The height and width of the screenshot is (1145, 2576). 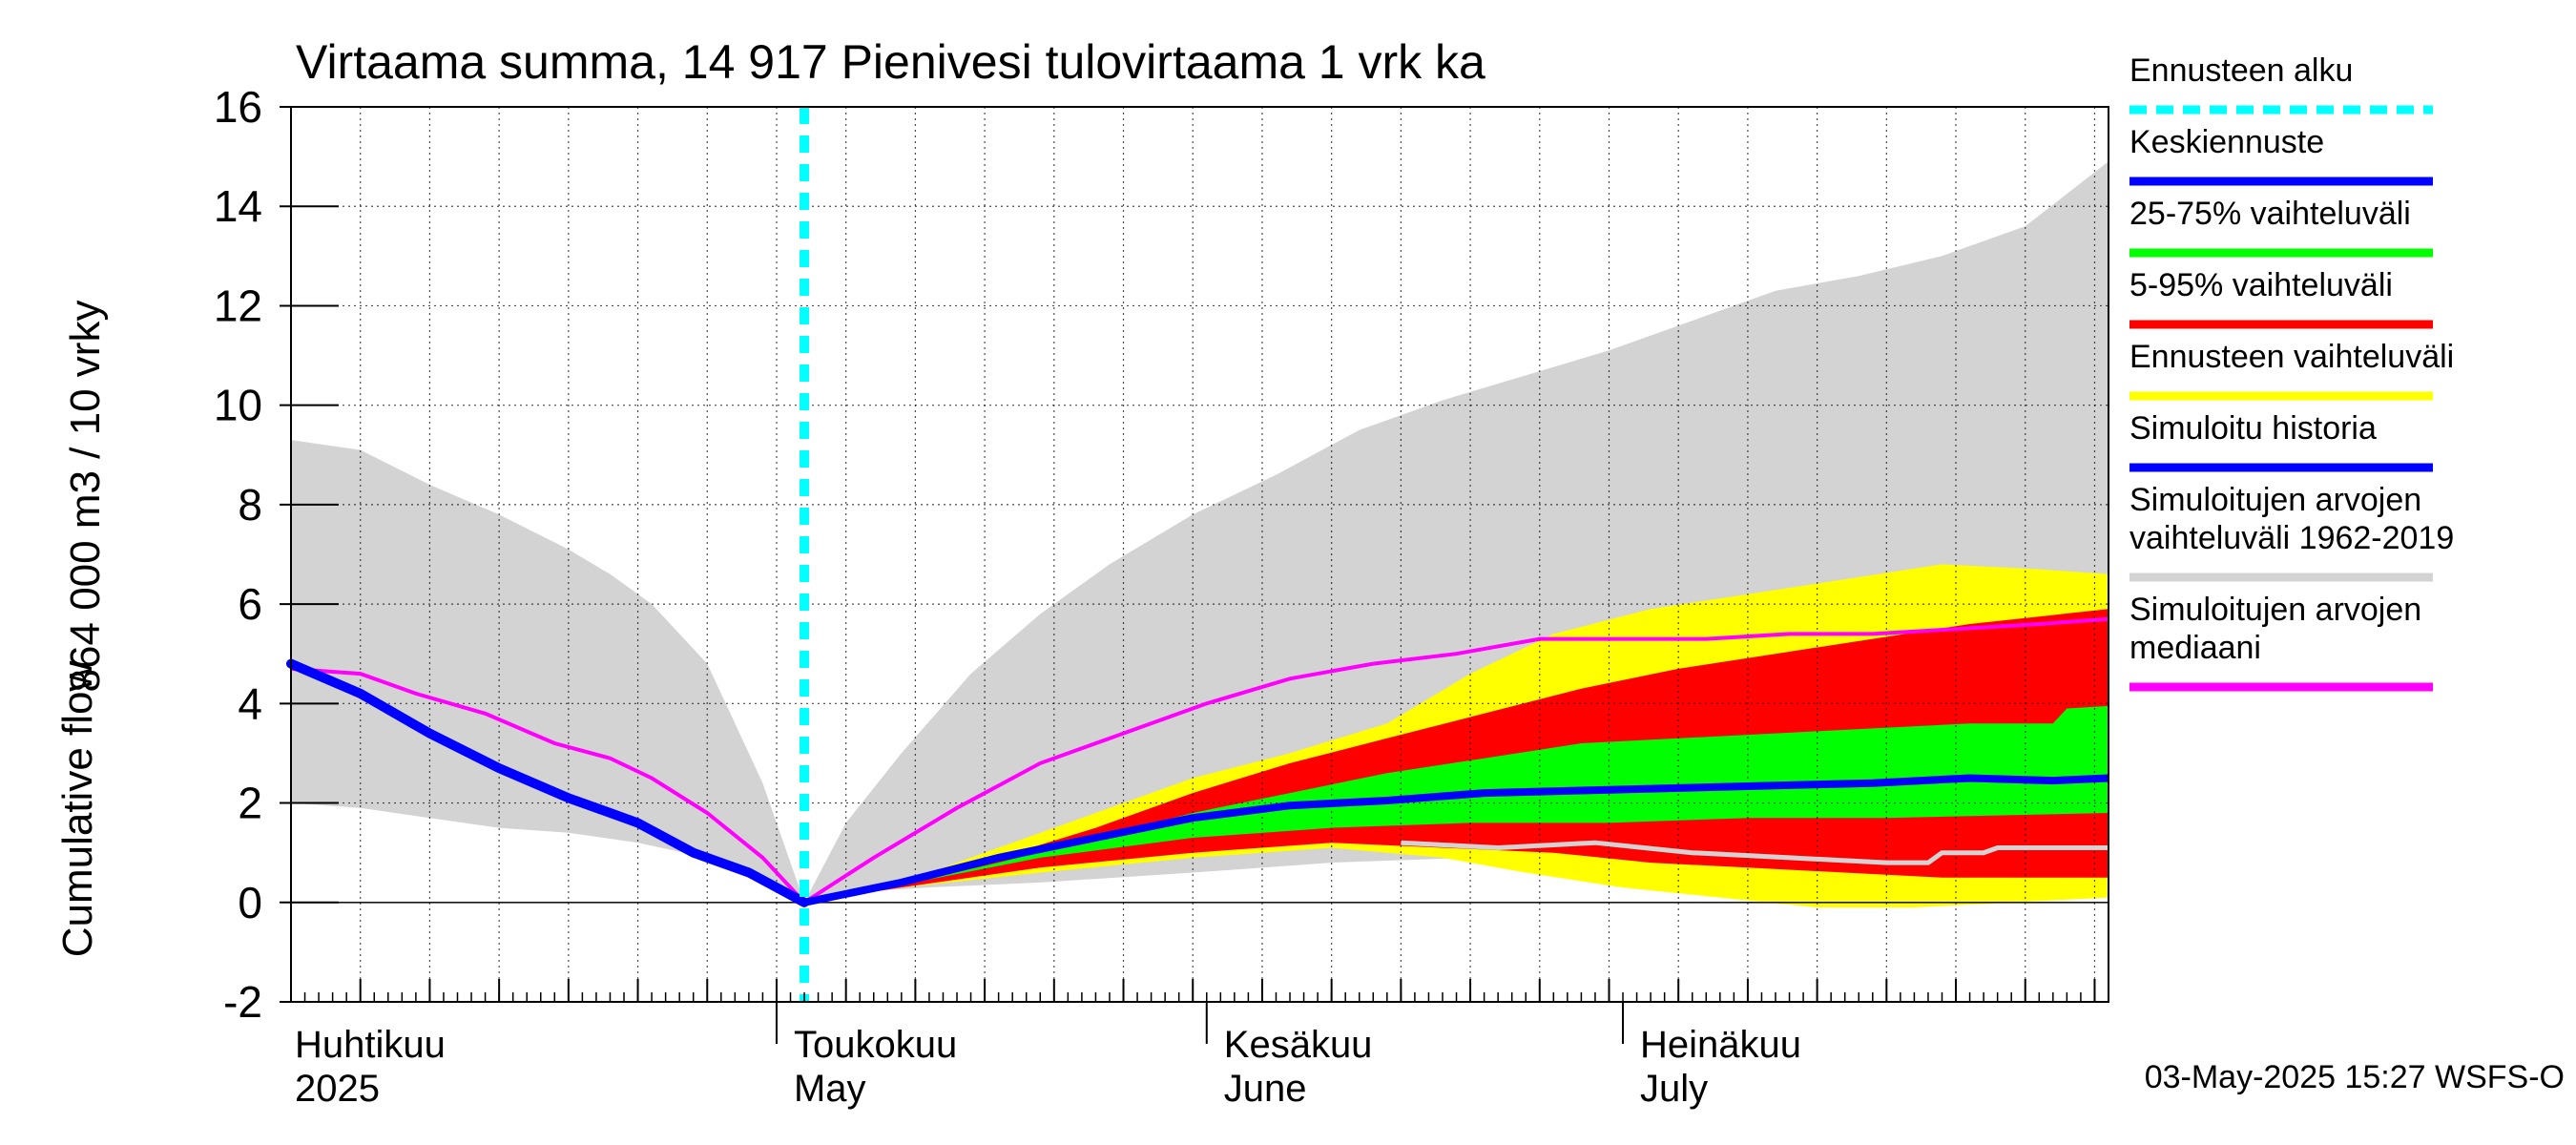 I want to click on y-tick-label: 0, so click(x=250, y=903).